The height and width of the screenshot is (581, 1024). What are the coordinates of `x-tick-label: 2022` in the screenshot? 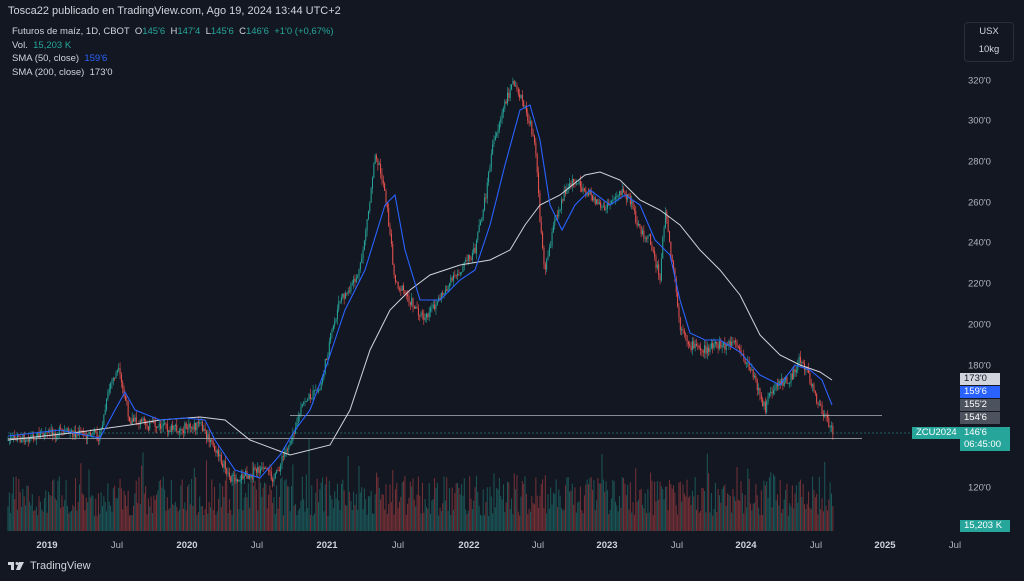 It's located at (469, 545).